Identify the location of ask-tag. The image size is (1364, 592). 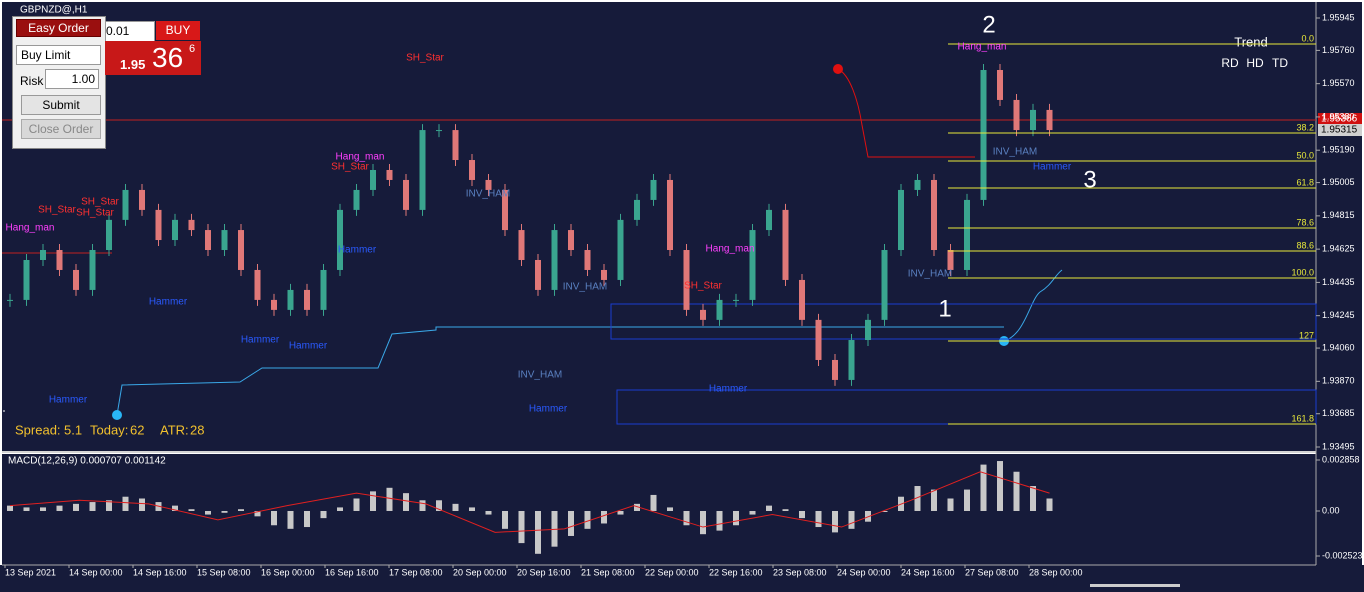
(1340, 119).